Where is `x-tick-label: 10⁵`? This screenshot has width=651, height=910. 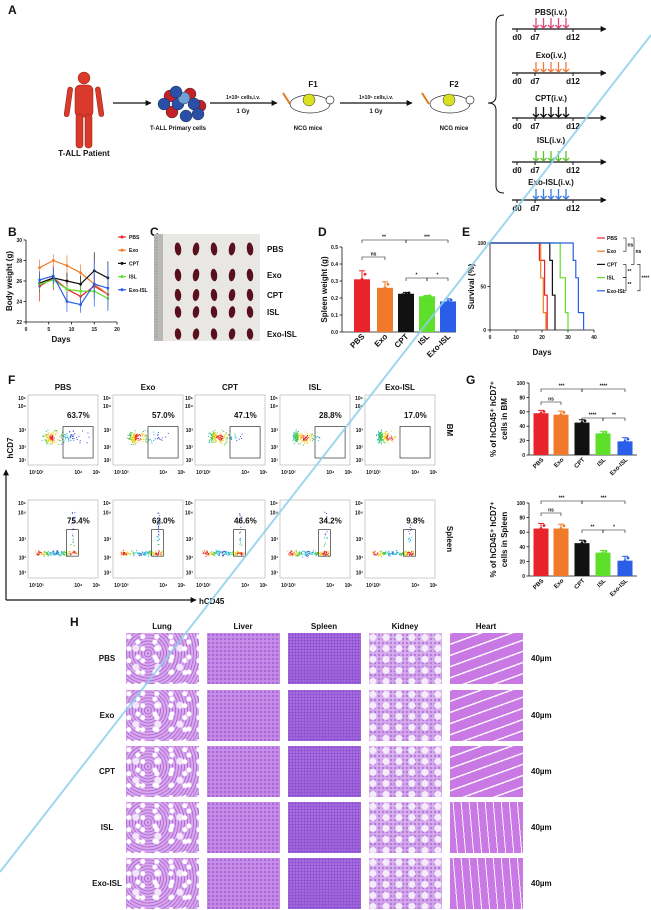
x-tick-label: 10⁵ is located at coordinates (97, 473).